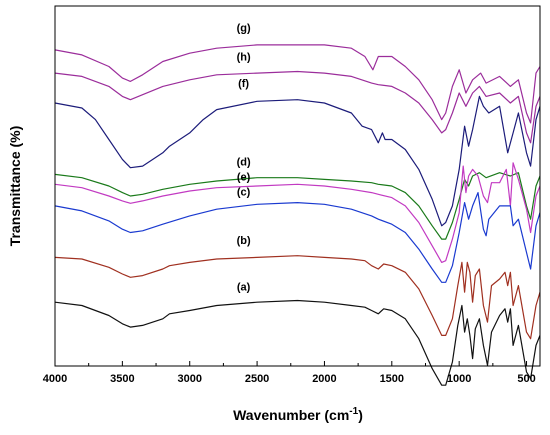  Describe the element at coordinates (392, 379) in the screenshot. I see `x-tick-label: 1500` at that location.